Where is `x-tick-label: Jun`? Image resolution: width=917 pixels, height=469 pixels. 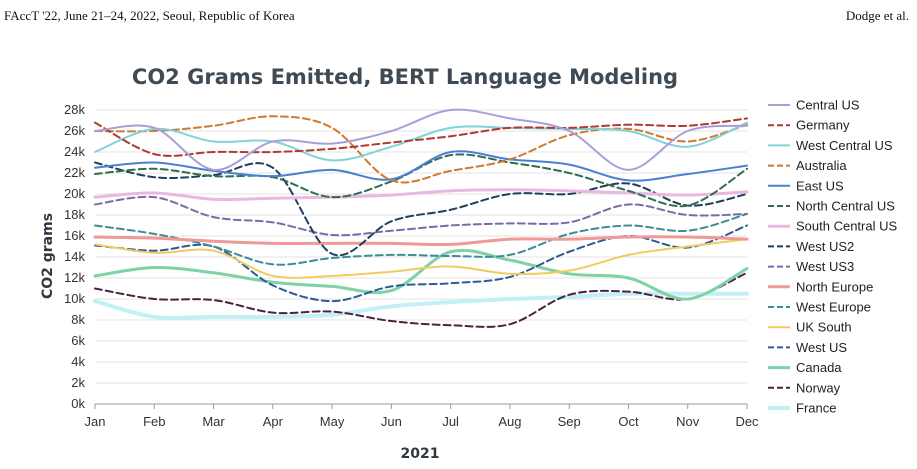
x-tick-label: Jun is located at coordinates (391, 421).